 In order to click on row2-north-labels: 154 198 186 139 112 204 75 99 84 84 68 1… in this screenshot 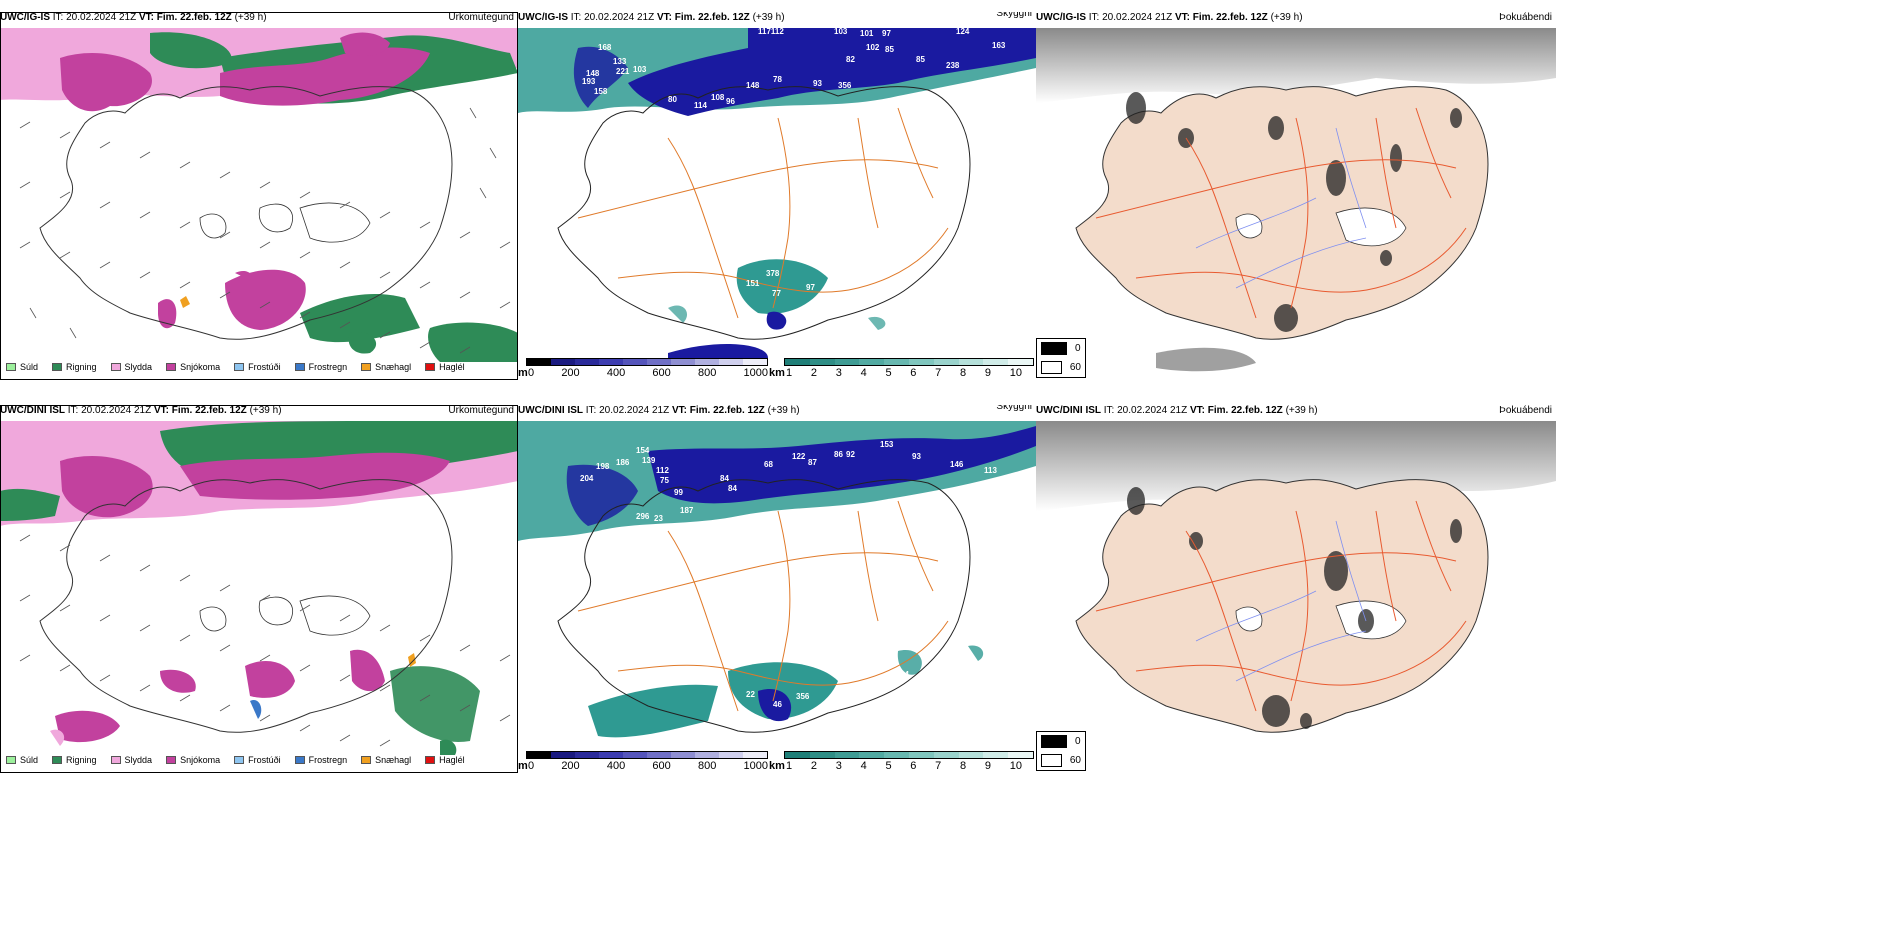, I will do `click(788, 481)`.